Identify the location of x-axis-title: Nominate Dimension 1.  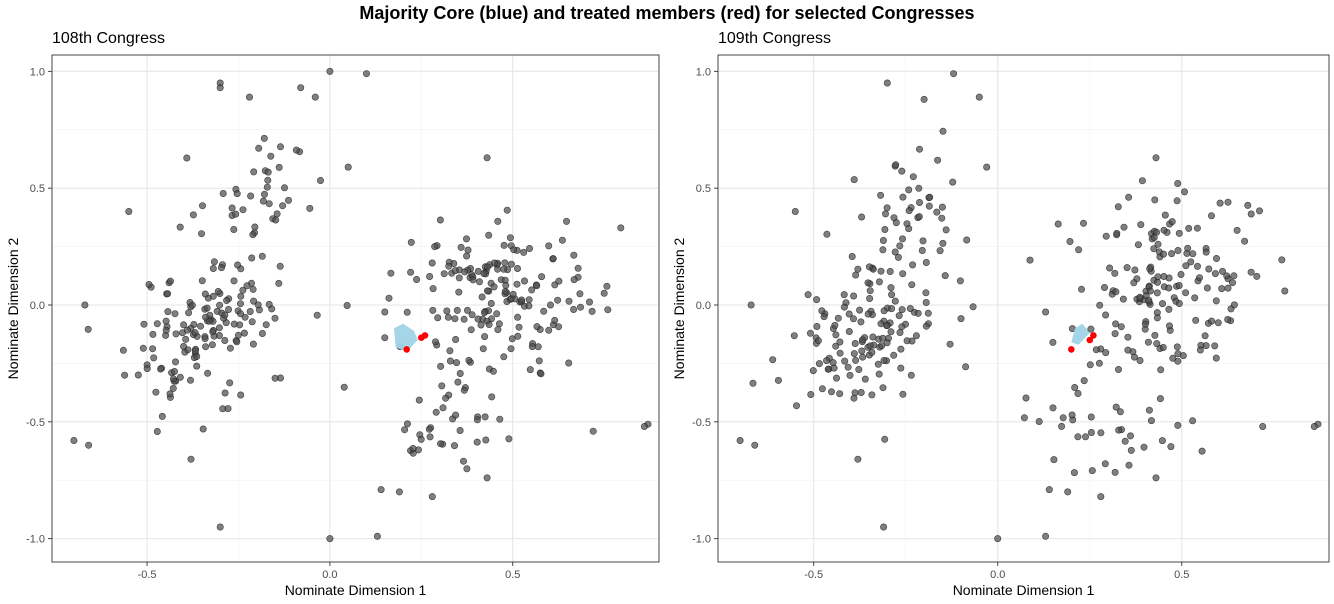
(356, 590).